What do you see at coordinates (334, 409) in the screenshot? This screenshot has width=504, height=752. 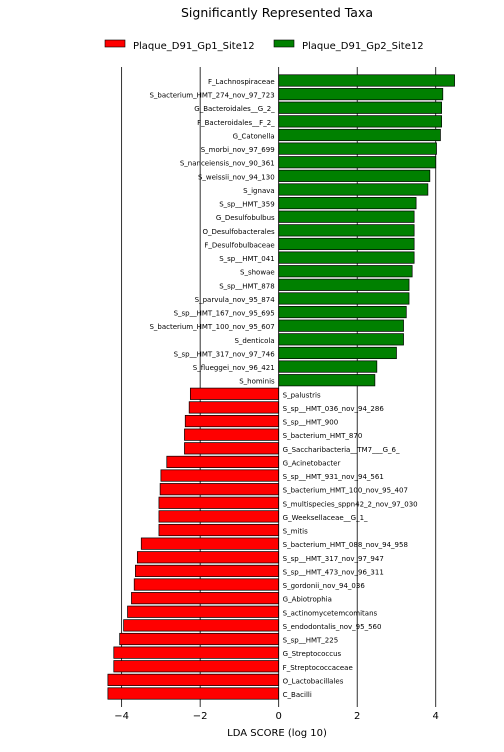 I see `bar-label: S_sp__HMT_036_nov_94_286` at bounding box center [334, 409].